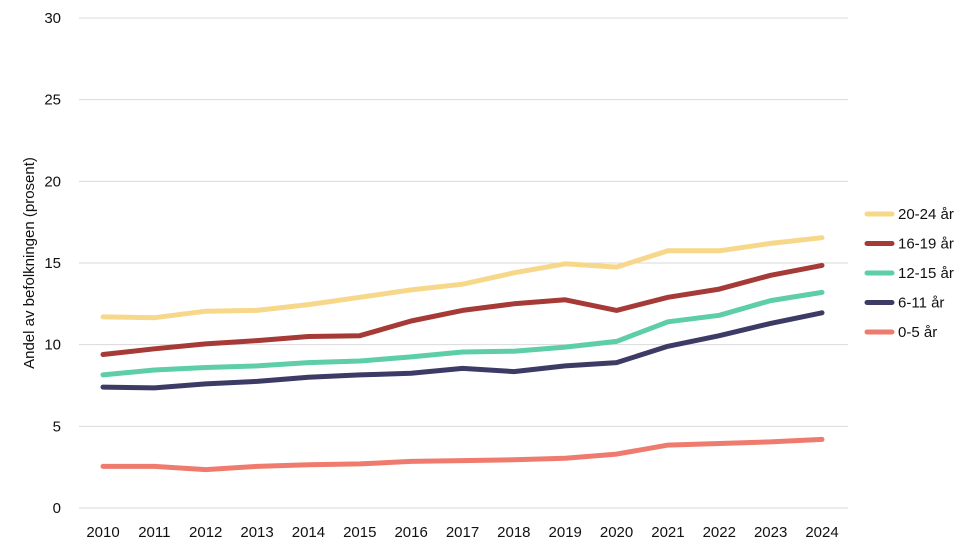 The height and width of the screenshot is (550, 970). What do you see at coordinates (410, 532) in the screenshot?
I see `x-tick-label: 2016` at bounding box center [410, 532].